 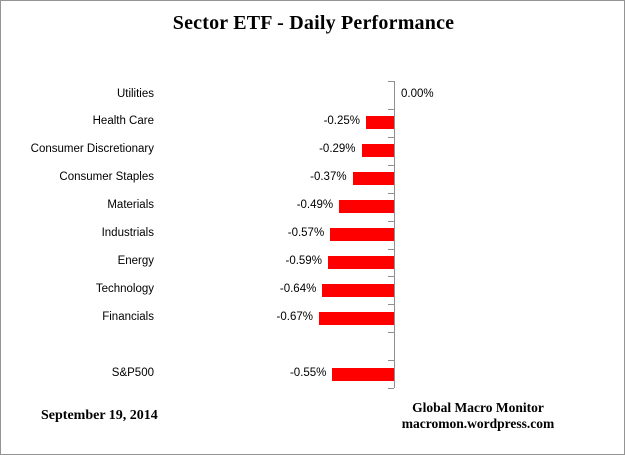 I want to click on value-label: -0.37%, so click(x=328, y=177).